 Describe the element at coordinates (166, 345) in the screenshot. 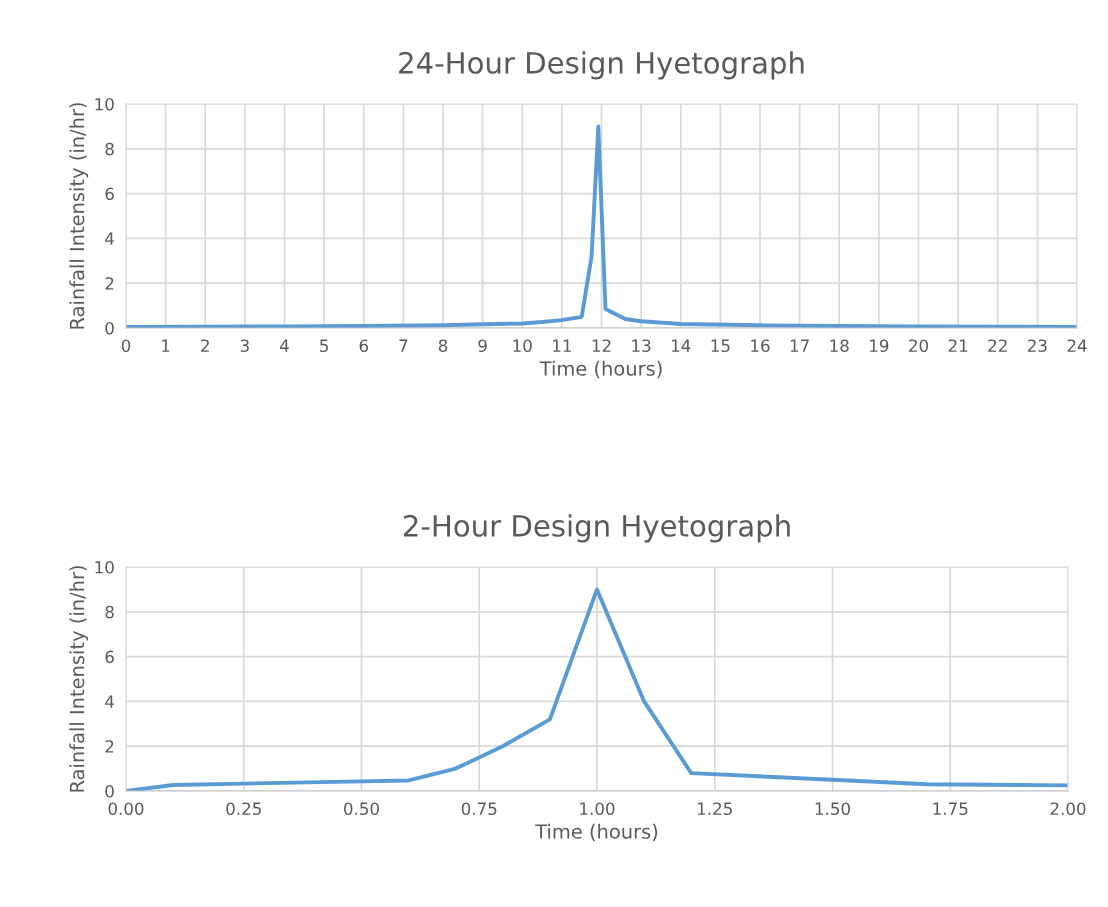

I see `x-tick-label: 1` at that location.